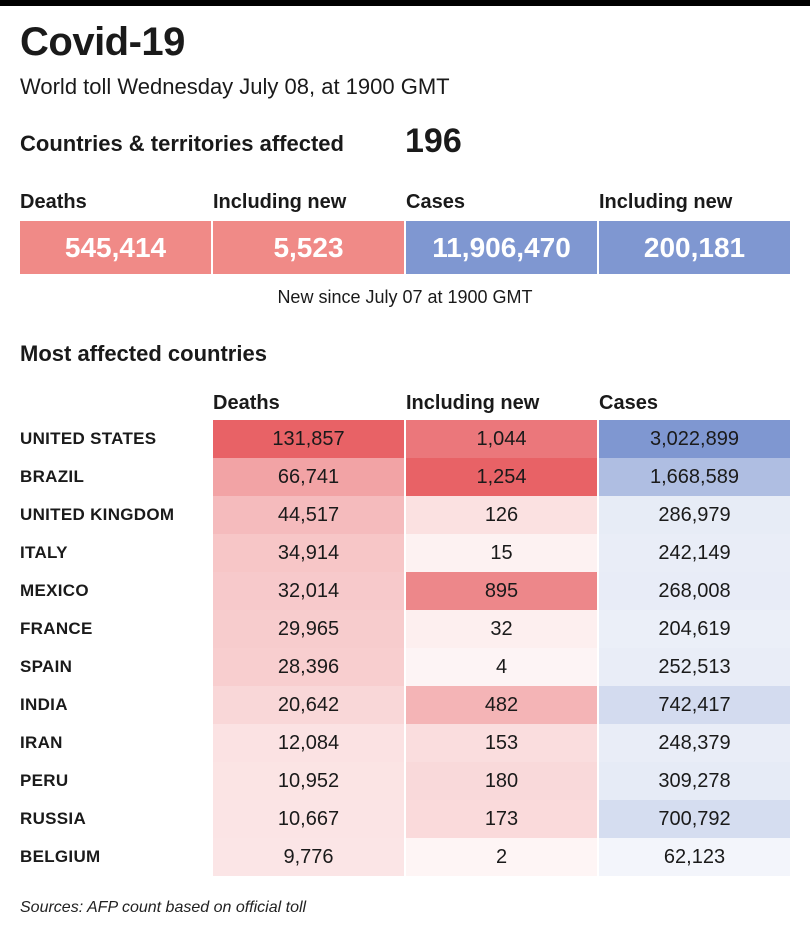 The width and height of the screenshot is (810, 934). What do you see at coordinates (694, 667) in the screenshot?
I see `cell-cases: 252,513` at bounding box center [694, 667].